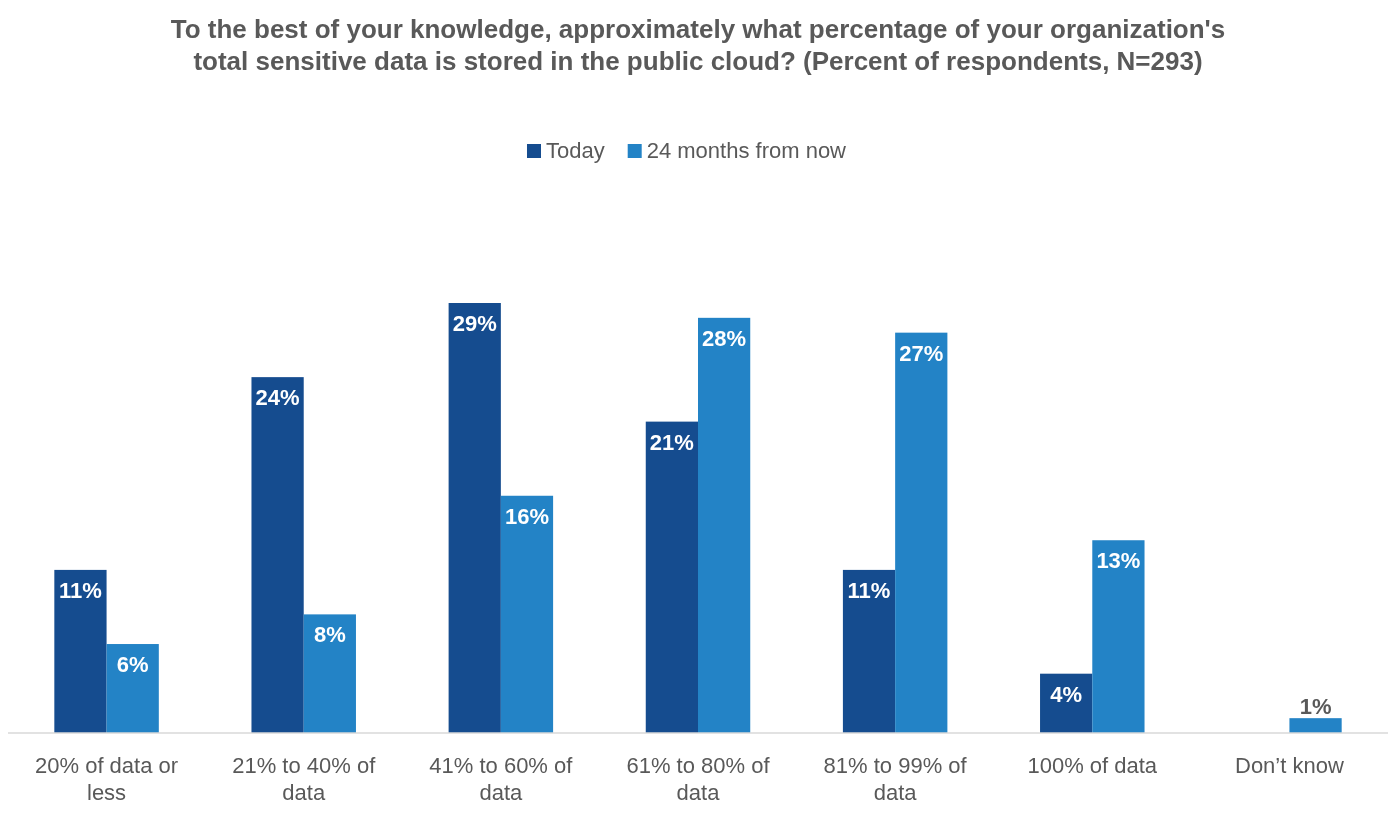  What do you see at coordinates (132, 665) in the screenshot?
I see `data-label: 6%` at bounding box center [132, 665].